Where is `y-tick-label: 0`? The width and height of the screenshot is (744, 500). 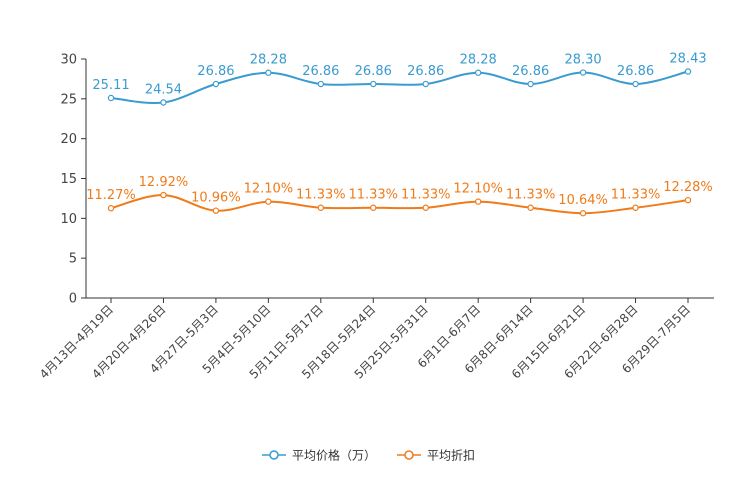
y-tick-label: 0 is located at coordinates (73, 299).